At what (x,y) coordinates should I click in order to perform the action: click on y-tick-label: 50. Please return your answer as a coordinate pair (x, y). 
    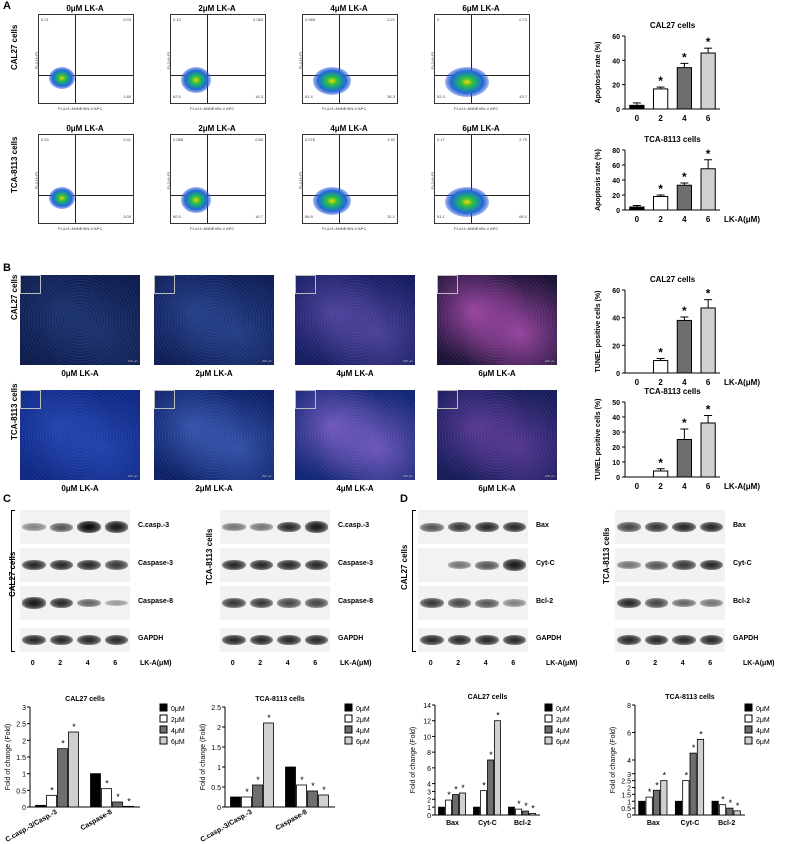
    Looking at the image, I should click on (616, 403).